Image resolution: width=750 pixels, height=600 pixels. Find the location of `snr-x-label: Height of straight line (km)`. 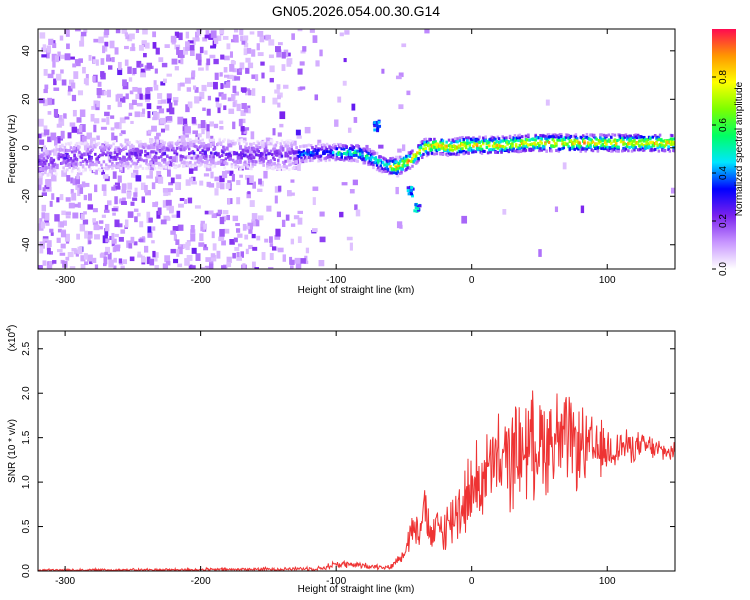

snr-x-label: Height of straight line (km) is located at coordinates (356, 589).